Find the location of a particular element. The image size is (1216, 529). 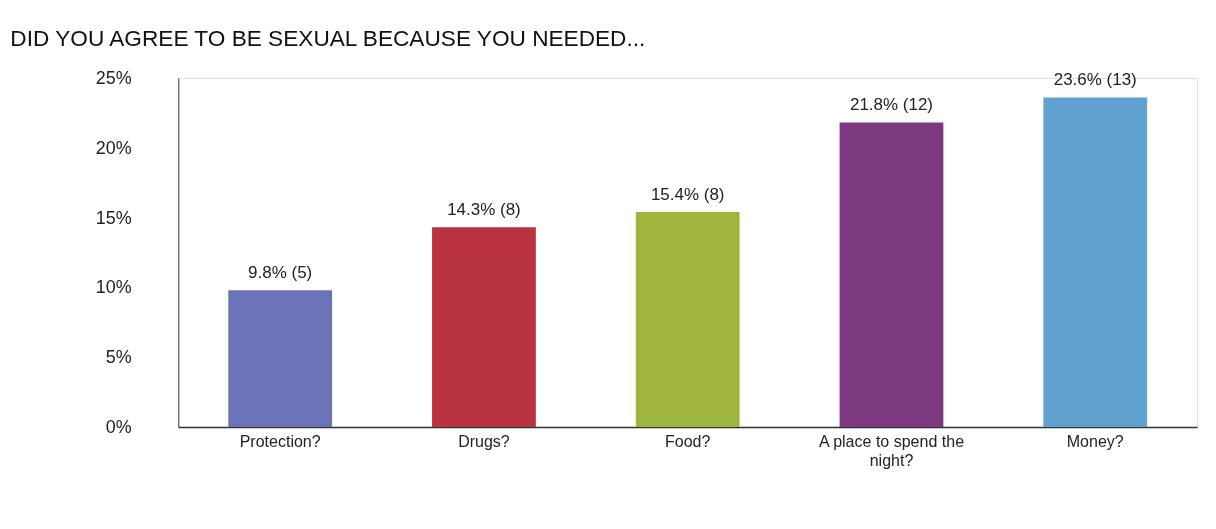

data-label: 14.3% (8) is located at coordinates (484, 210).